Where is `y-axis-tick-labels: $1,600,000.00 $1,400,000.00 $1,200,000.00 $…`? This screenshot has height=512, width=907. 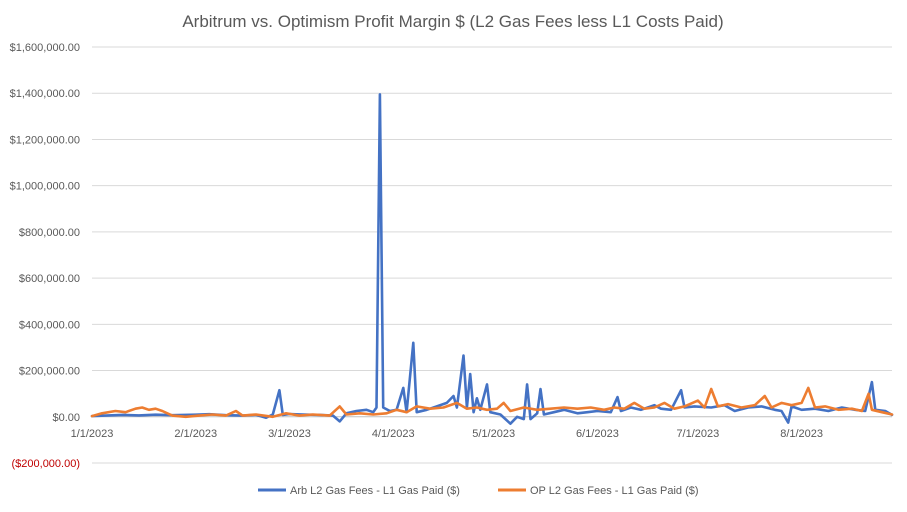 y-axis-tick-labels: $1,600,000.00 $1,400,000.00 $1,200,000.00 $… is located at coordinates (45, 256).